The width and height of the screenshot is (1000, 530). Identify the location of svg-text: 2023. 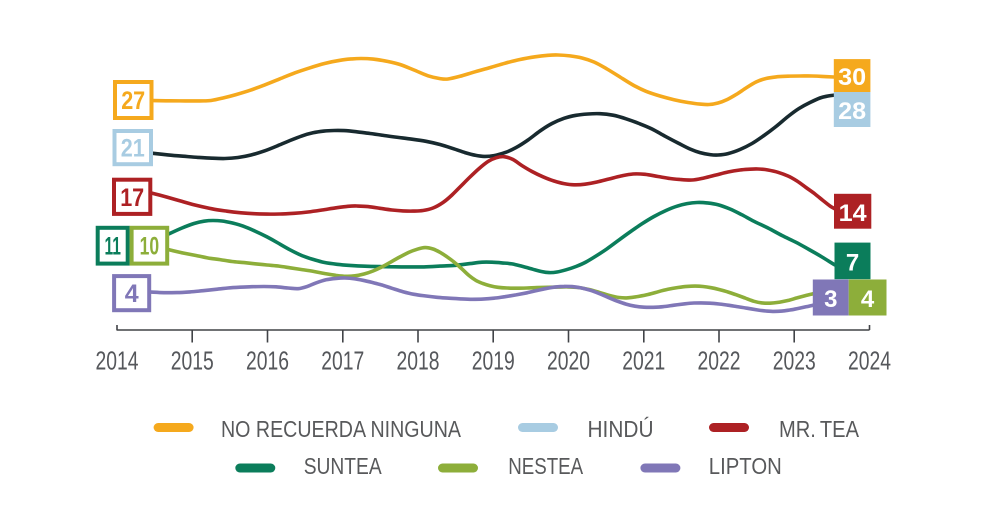
(794, 361).